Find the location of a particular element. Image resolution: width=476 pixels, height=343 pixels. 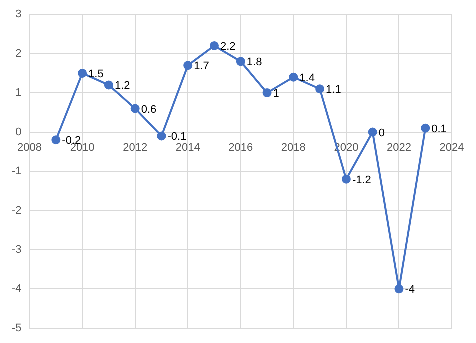

y-tick-label: 1 is located at coordinates (19, 93).